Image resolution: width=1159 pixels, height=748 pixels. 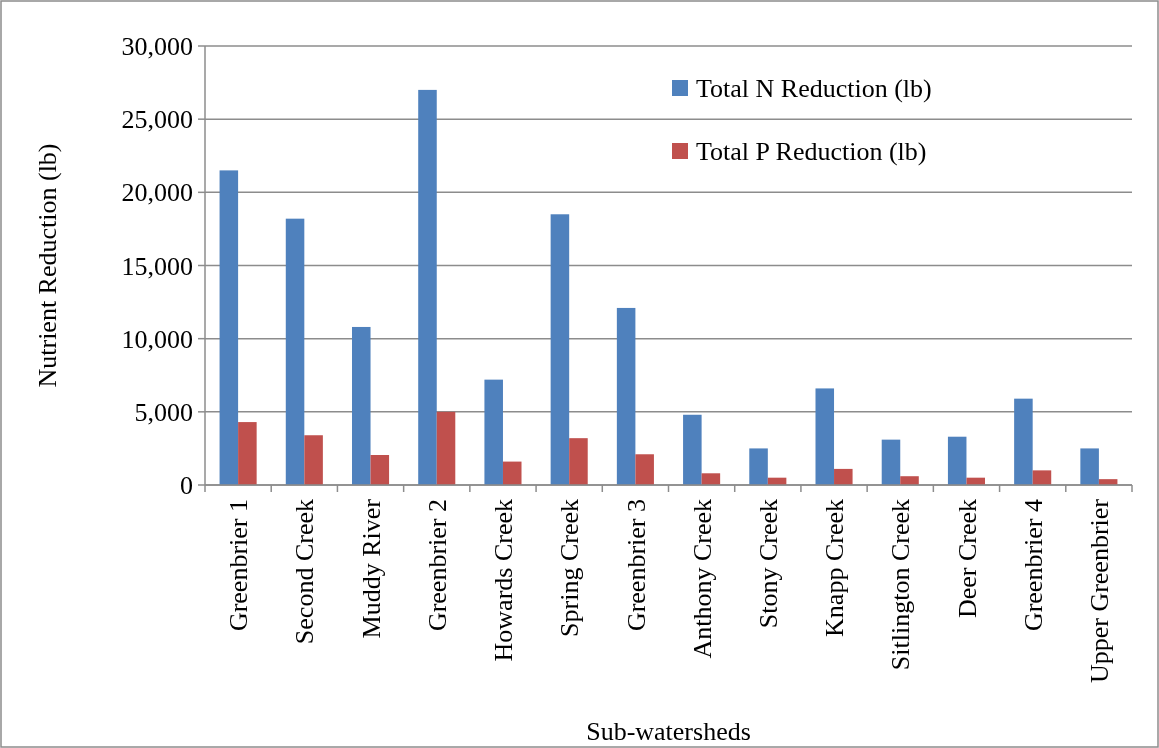 I want to click on y-tick-label: 20,000, so click(x=157, y=193).